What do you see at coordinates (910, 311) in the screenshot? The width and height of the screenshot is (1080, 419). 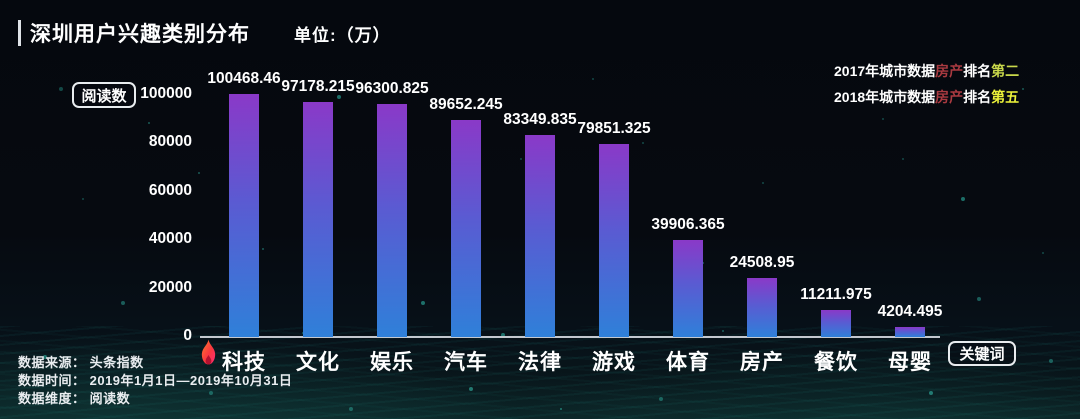 I see `bar-value-label: 4204.495` at bounding box center [910, 311].